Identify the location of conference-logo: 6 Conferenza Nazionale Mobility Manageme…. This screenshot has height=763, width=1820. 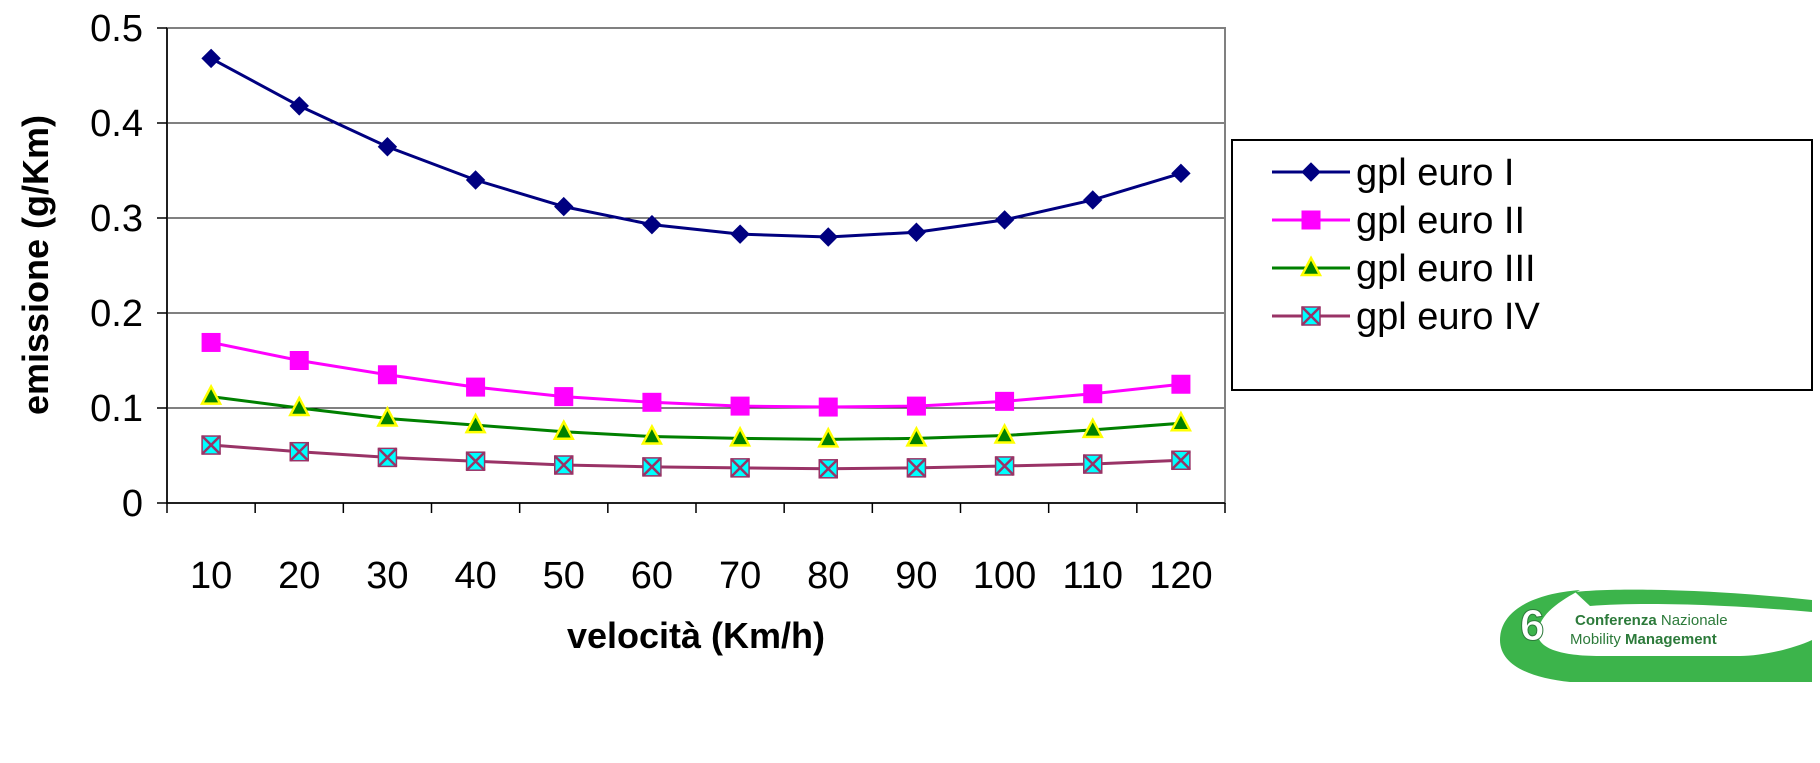
(1656, 635).